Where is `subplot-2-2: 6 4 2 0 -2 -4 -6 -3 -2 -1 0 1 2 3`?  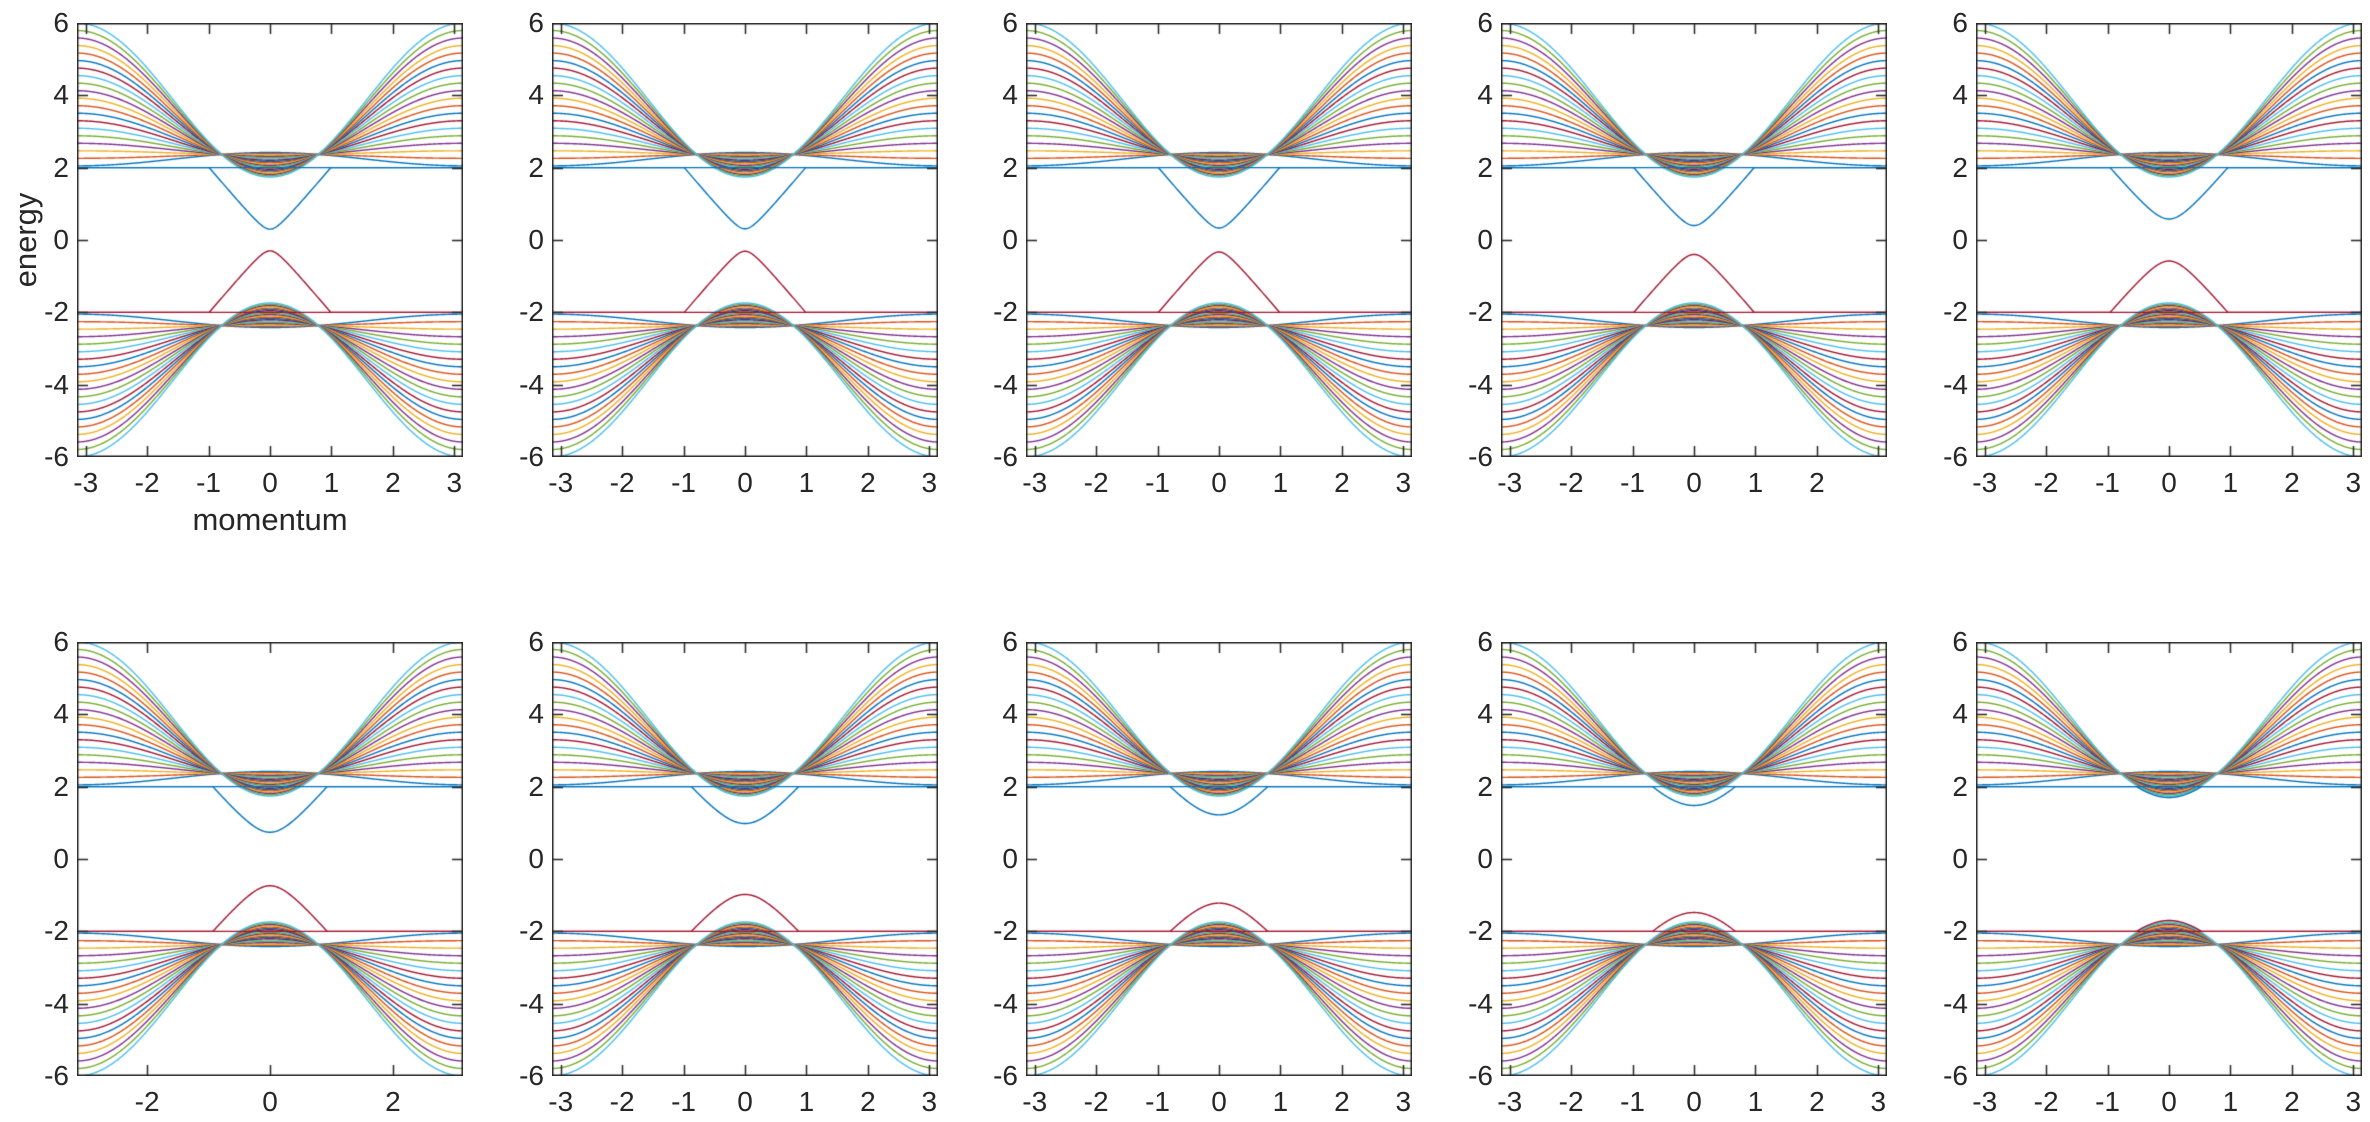 subplot-2-2: 6 4 2 0 -2 -4 -6 -3 -2 -1 0 1 2 3 is located at coordinates (728, 872).